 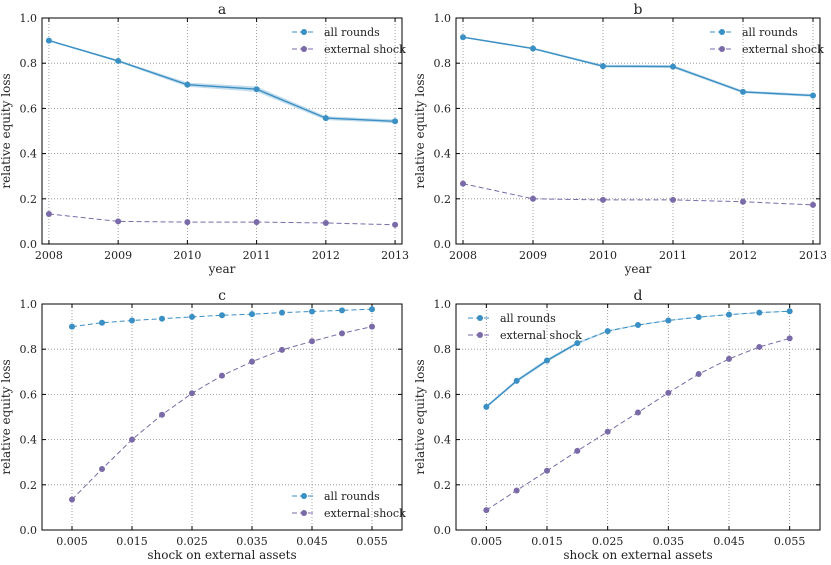 What do you see at coordinates (541, 335) in the screenshot?
I see `legend-label-external_shock: external shock` at bounding box center [541, 335].